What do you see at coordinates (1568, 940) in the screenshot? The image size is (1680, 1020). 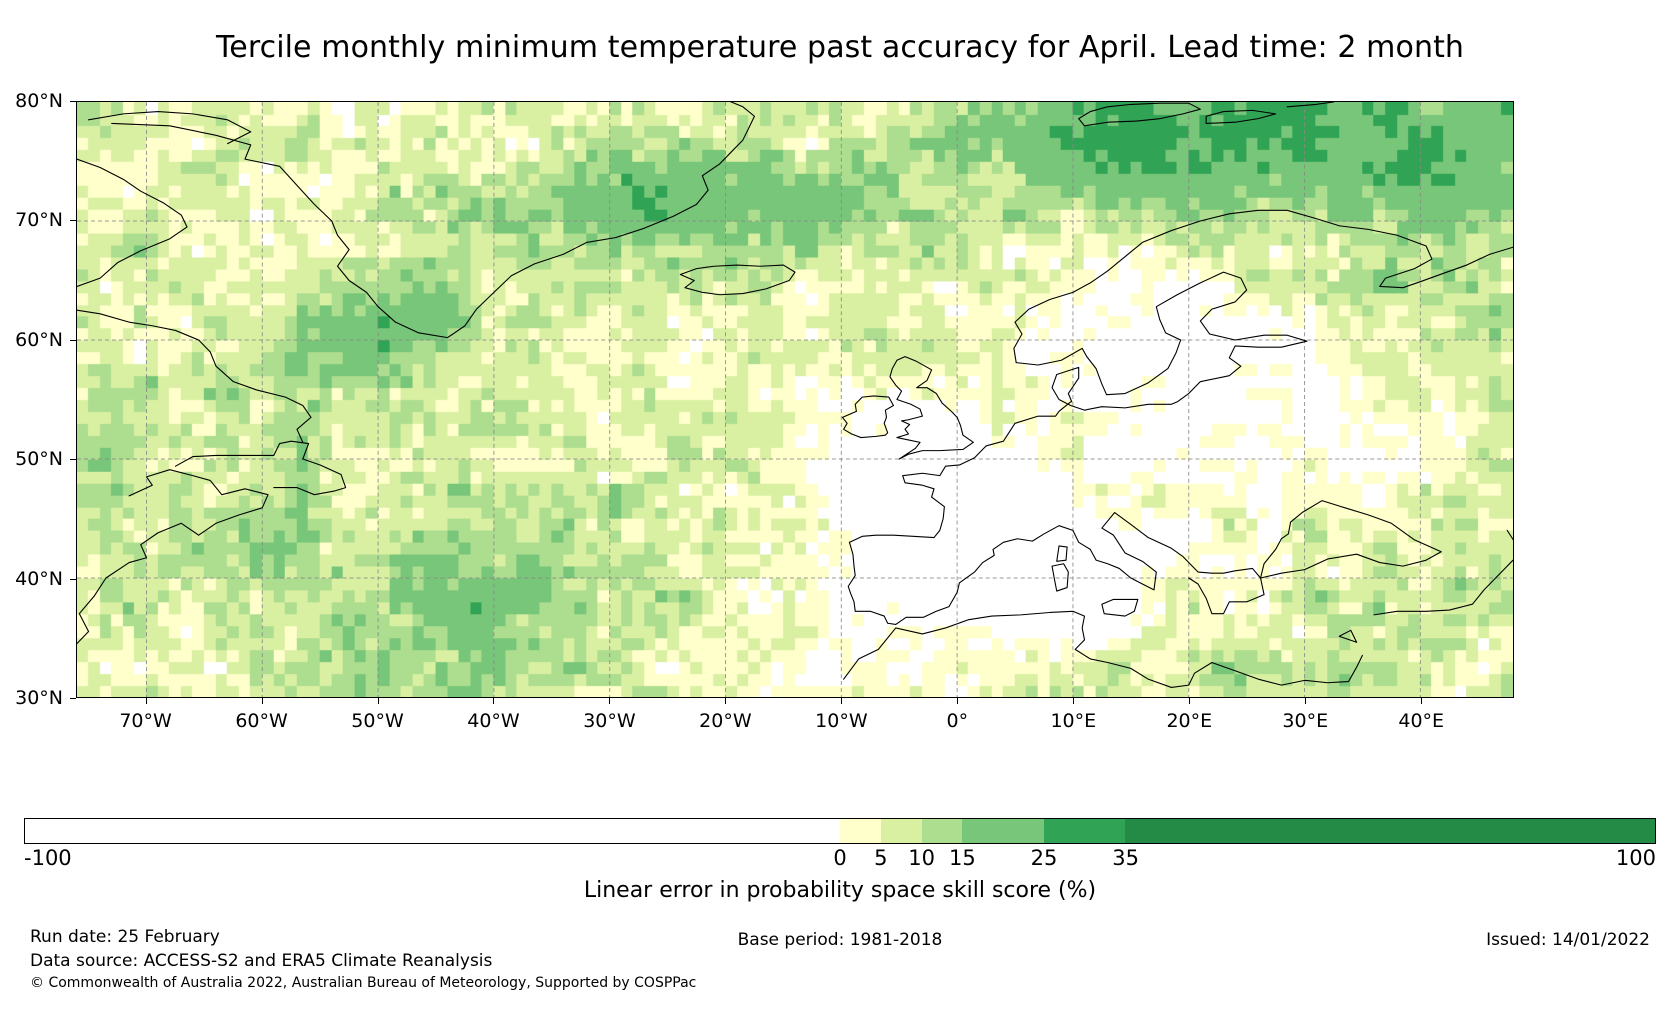 I see `footer-issued-date: Issued: 14/01/2022` at bounding box center [1568, 940].